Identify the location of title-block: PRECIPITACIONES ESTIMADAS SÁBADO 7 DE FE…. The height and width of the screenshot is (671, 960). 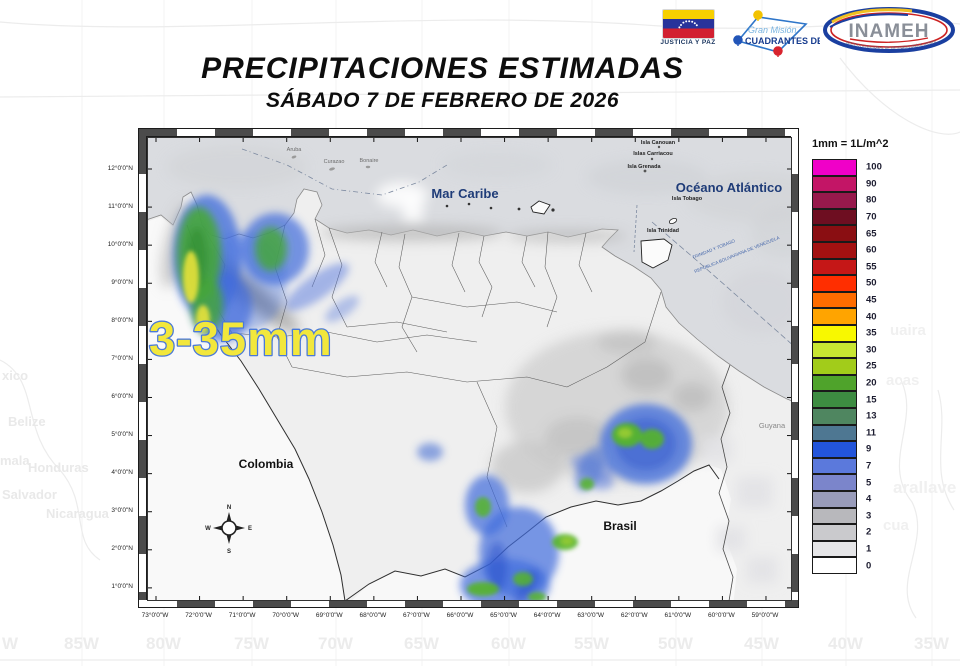
(442, 82).